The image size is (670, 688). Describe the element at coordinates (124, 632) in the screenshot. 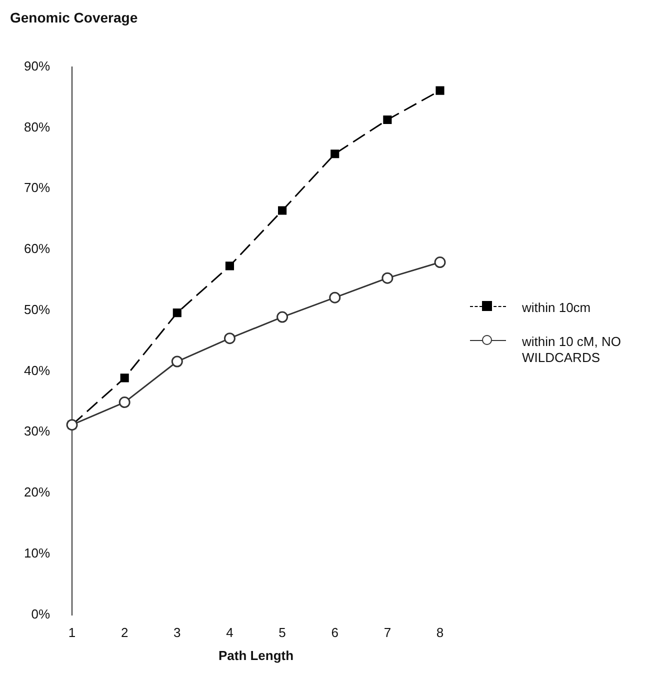

I see `x-tick-label: 2` at that location.